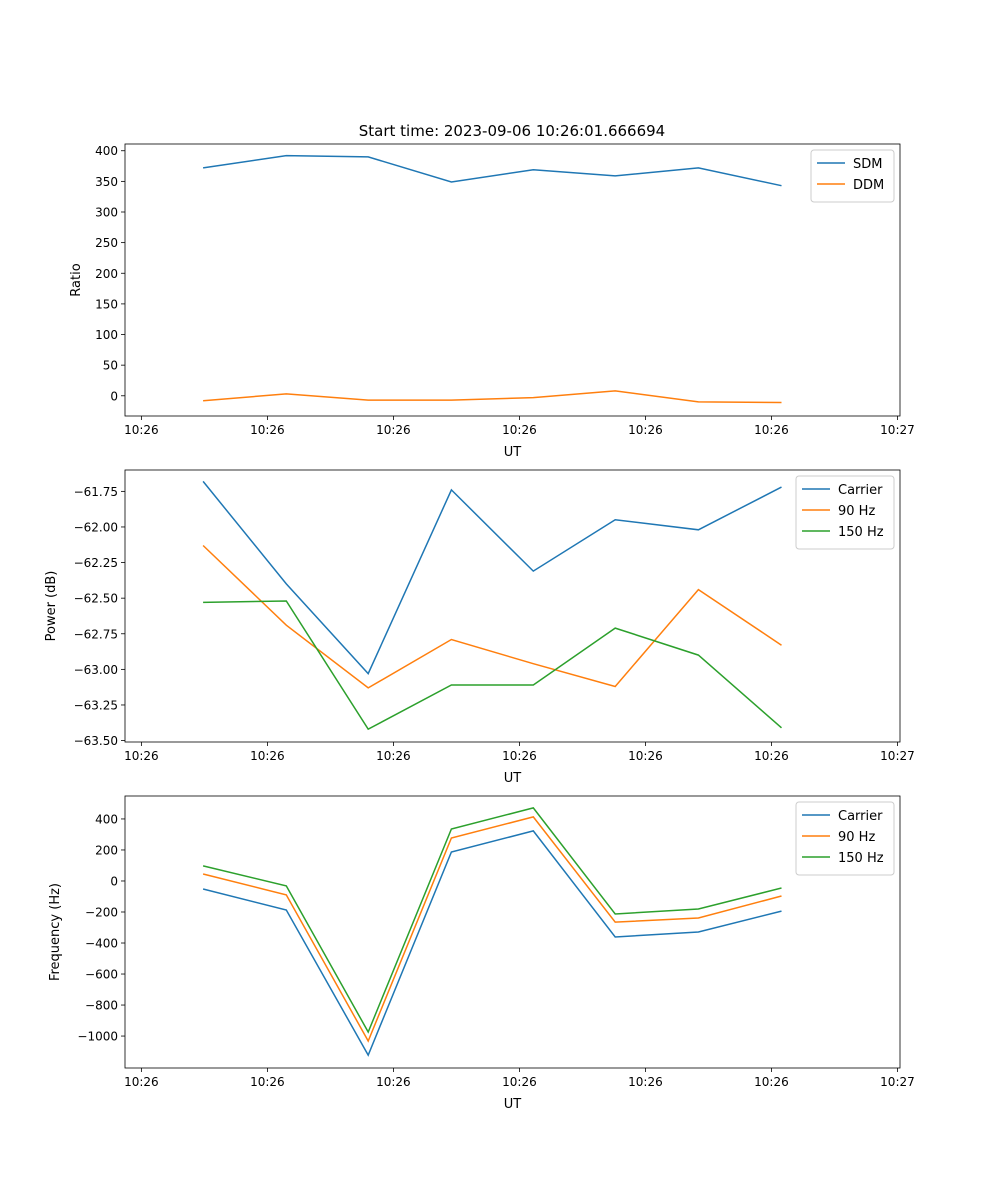 This screenshot has width=1000, height=1204. What do you see at coordinates (96, 634) in the screenshot?
I see `y-tick-label: −62.75` at bounding box center [96, 634].